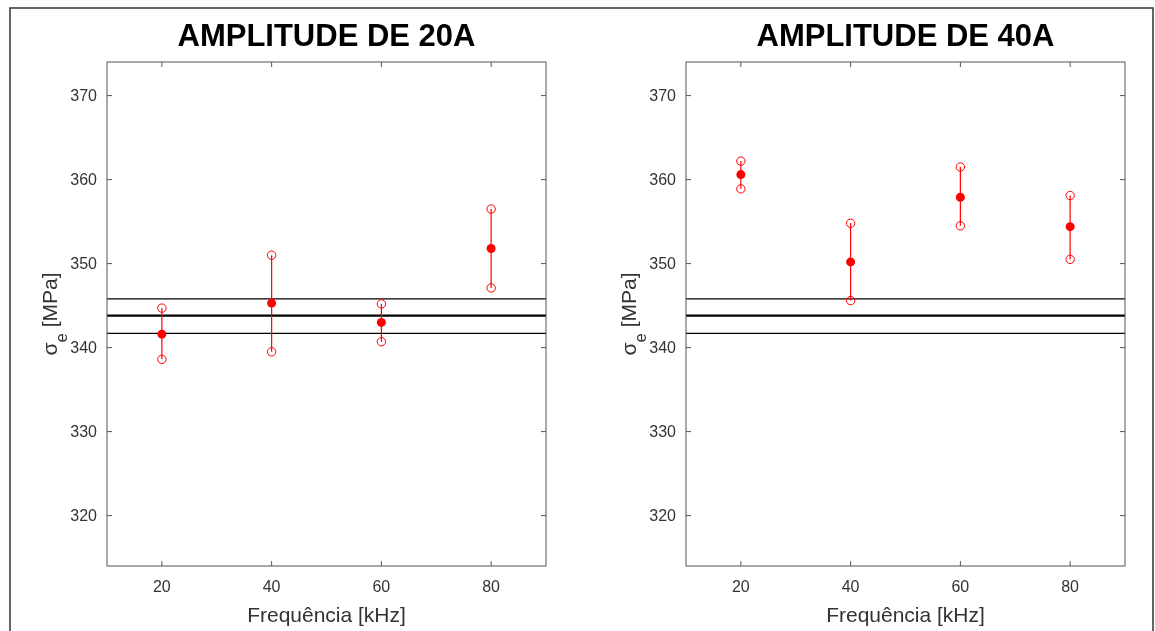 Image resolution: width=1155 pixels, height=631 pixels. I want to click on chart-title: AMPLITUDE DE 20A, so click(326, 35).